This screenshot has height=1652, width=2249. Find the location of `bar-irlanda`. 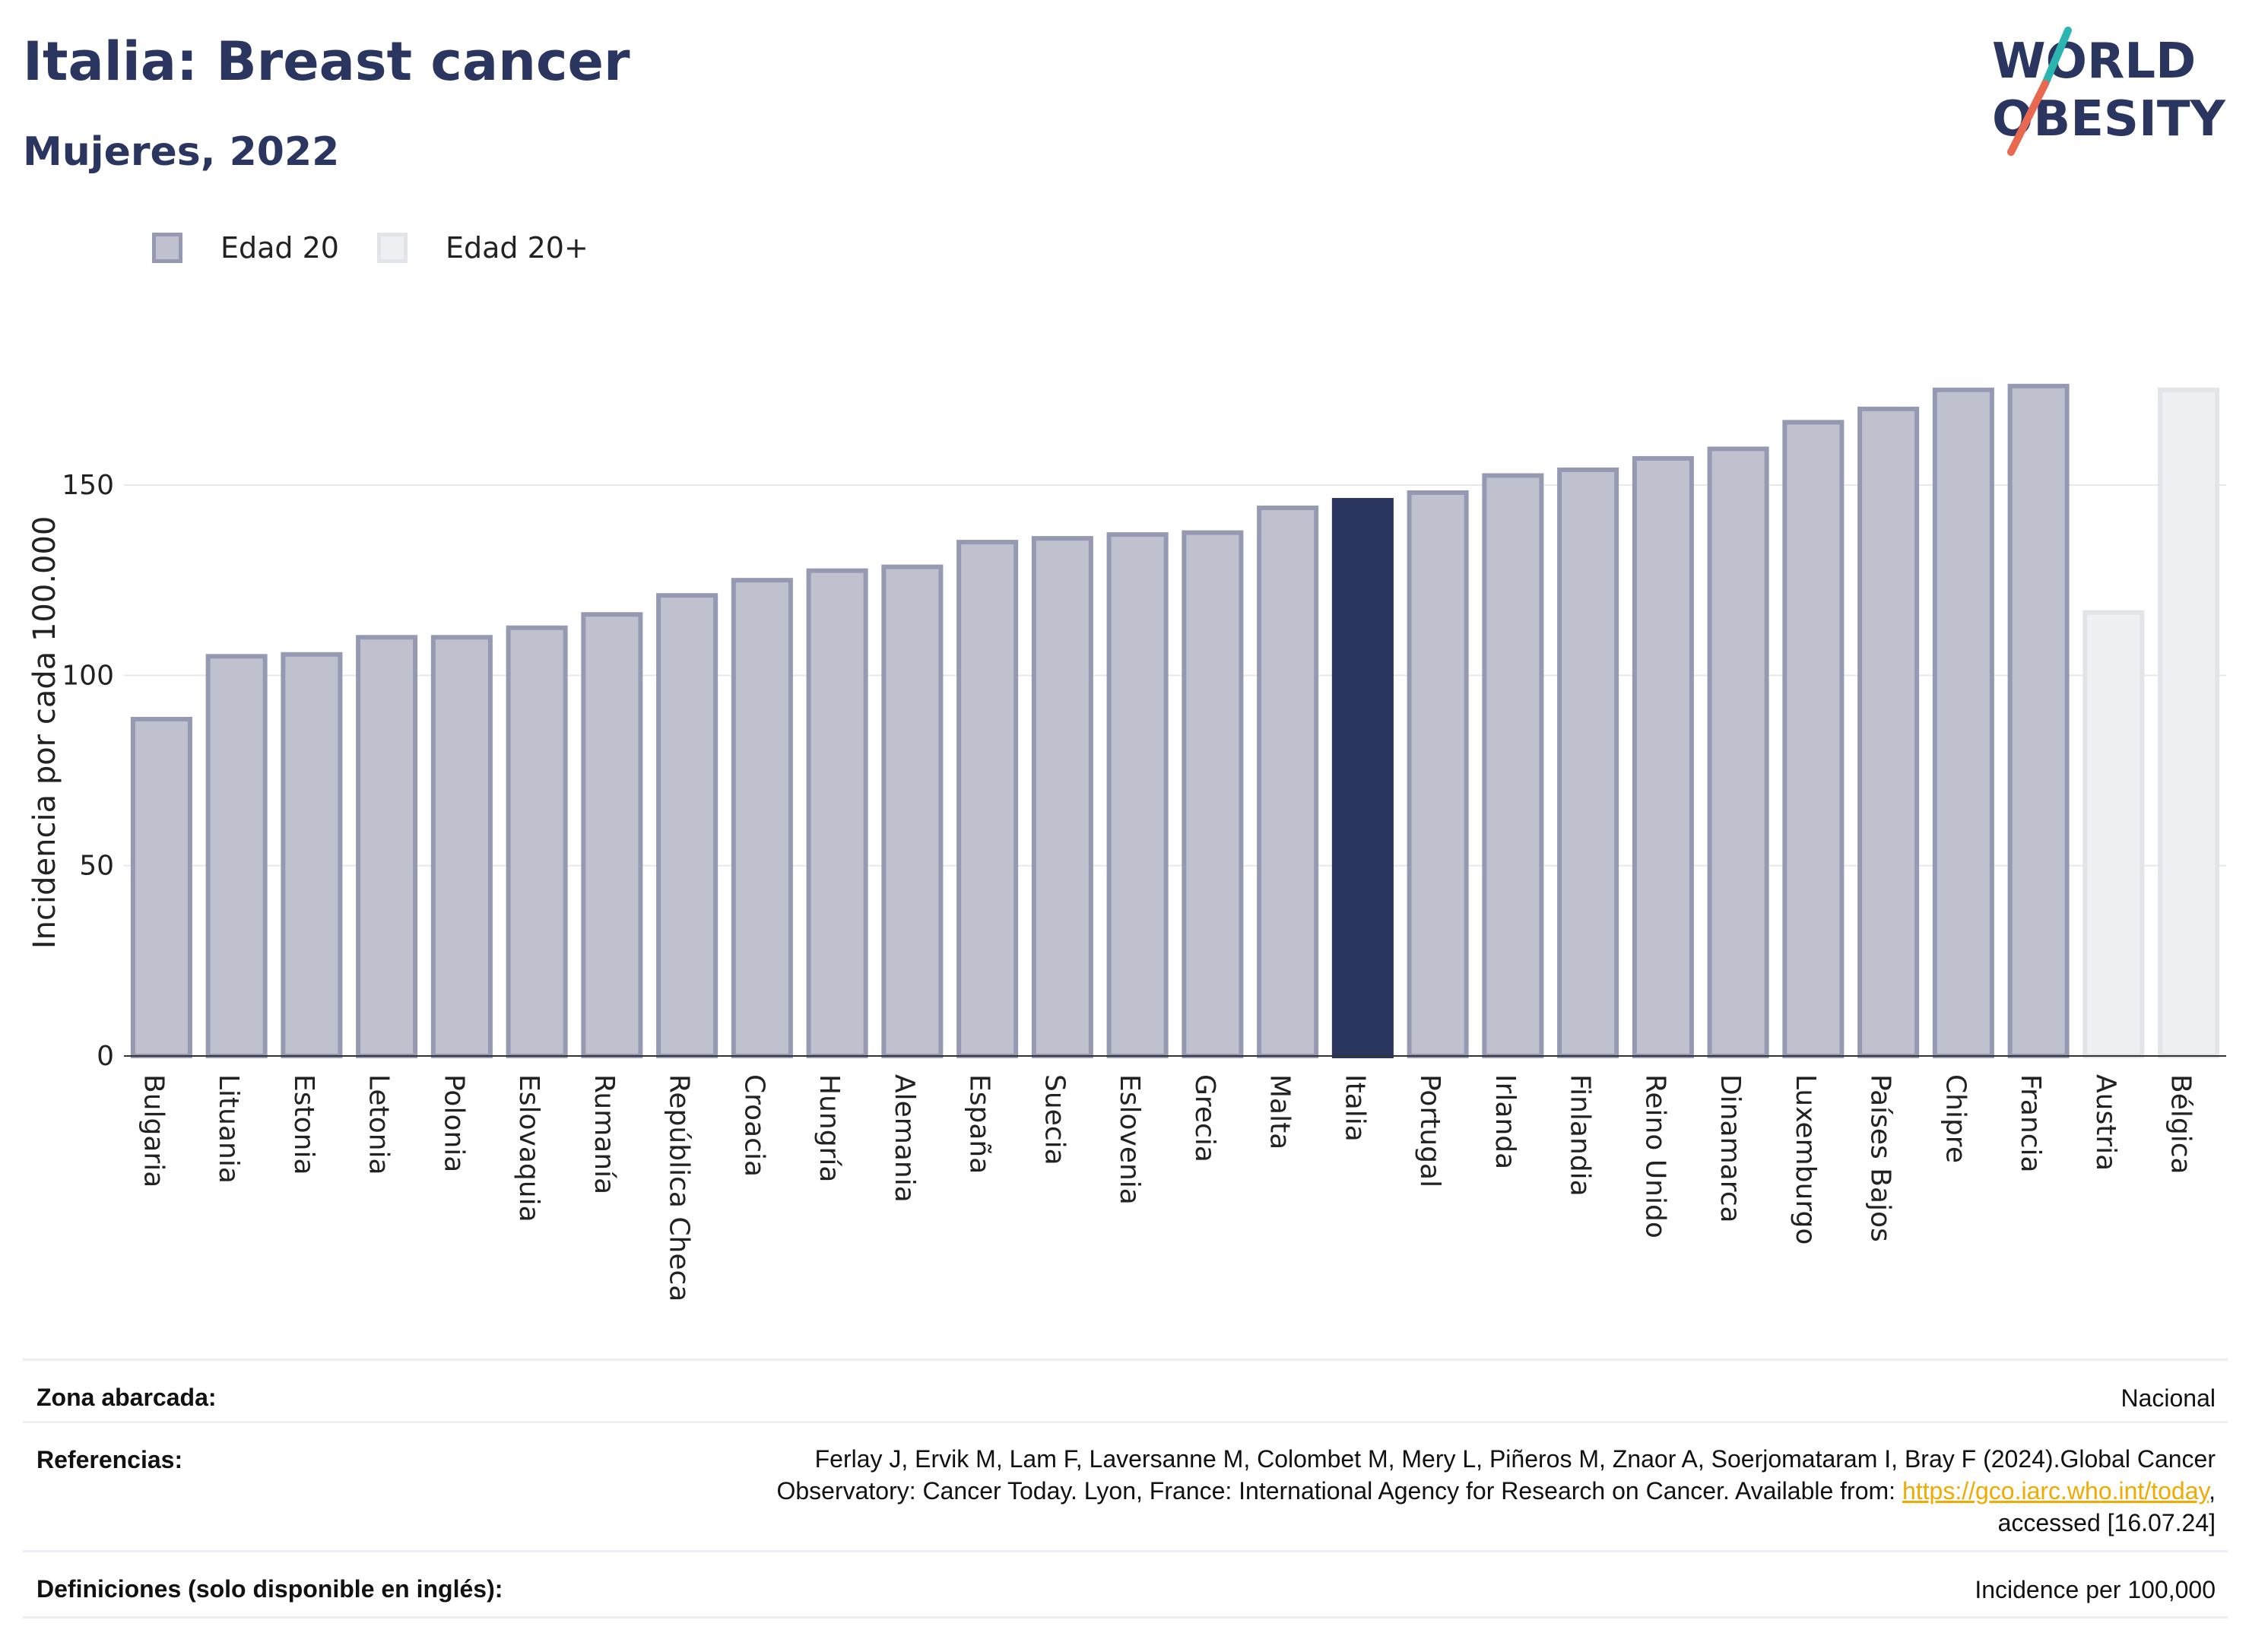

bar-irlanda is located at coordinates (1513, 765).